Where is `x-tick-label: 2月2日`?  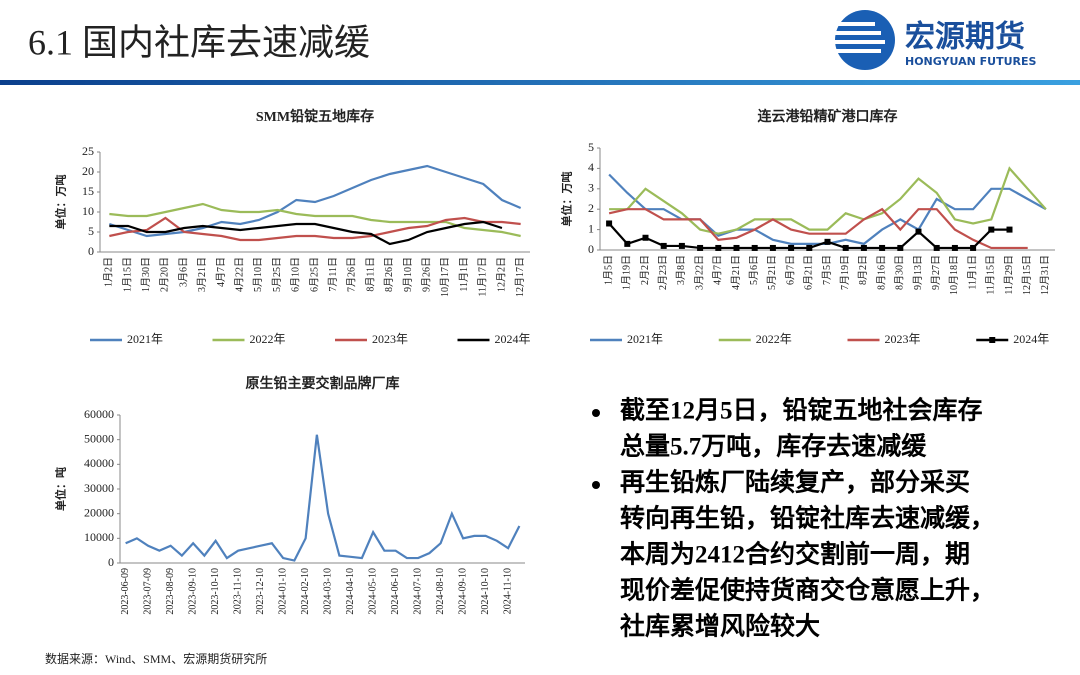
x-tick-label: 2月2日 is located at coordinates (645, 270).